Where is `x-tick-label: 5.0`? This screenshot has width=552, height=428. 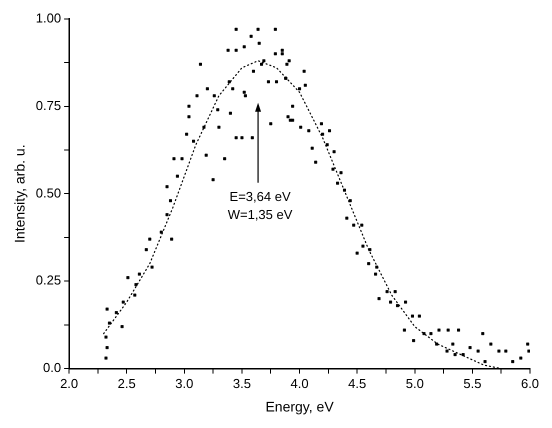 x-tick-label: 5.0 is located at coordinates (415, 383).